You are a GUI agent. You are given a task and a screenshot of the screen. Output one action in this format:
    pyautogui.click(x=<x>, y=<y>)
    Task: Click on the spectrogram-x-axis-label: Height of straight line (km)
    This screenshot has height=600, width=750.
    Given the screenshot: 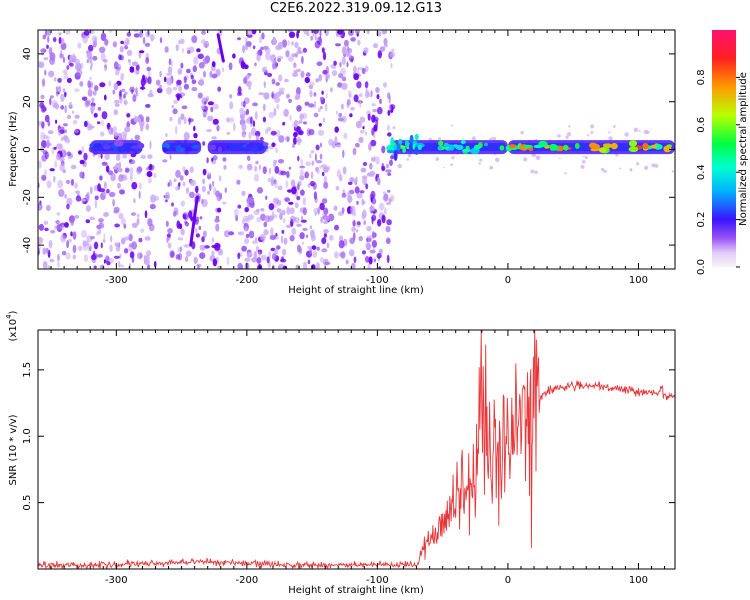 What is the action you would take?
    pyautogui.click(x=356, y=290)
    